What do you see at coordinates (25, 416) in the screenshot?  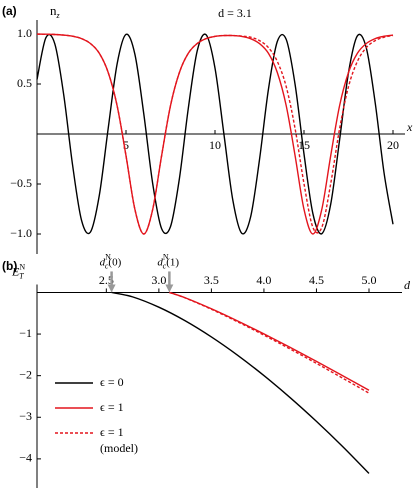 I see `y-tick-label: −3` at bounding box center [25, 416].